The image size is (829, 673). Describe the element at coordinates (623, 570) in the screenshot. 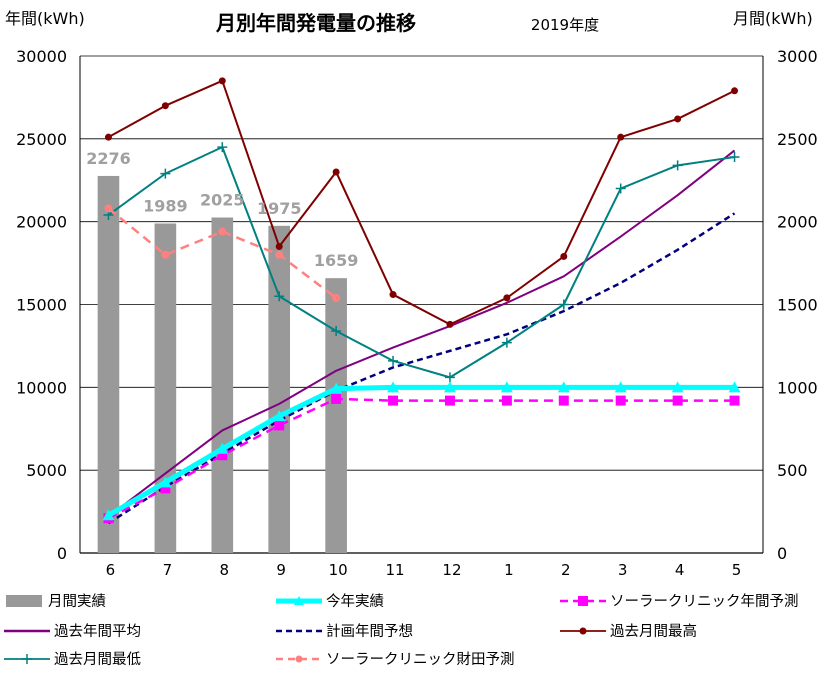

I see `x-tick-label: 3` at that location.